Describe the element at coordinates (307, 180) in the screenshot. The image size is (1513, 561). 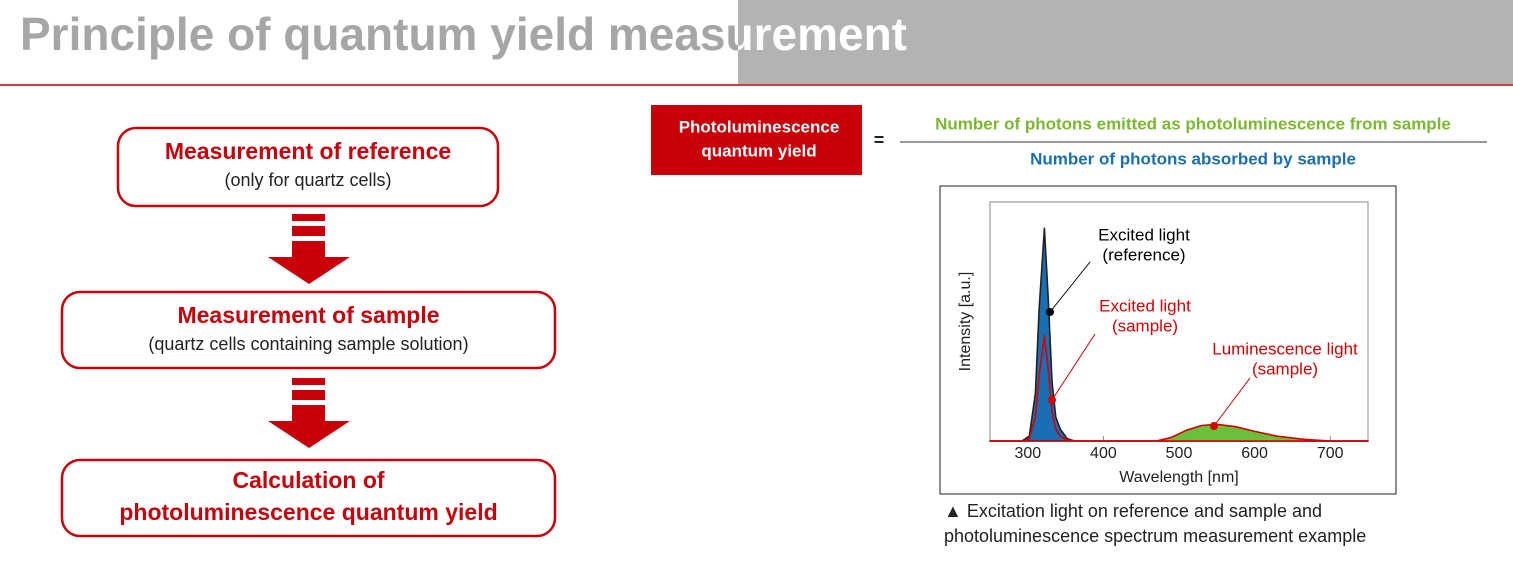
I see `flow-step-subtitle: (only for quartz cells)` at that location.